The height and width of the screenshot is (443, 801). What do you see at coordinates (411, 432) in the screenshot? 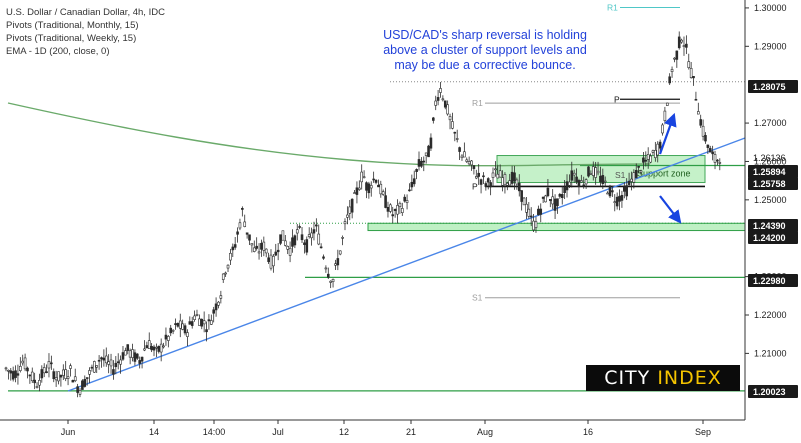
I see `x-tick-label: 21` at bounding box center [411, 432].